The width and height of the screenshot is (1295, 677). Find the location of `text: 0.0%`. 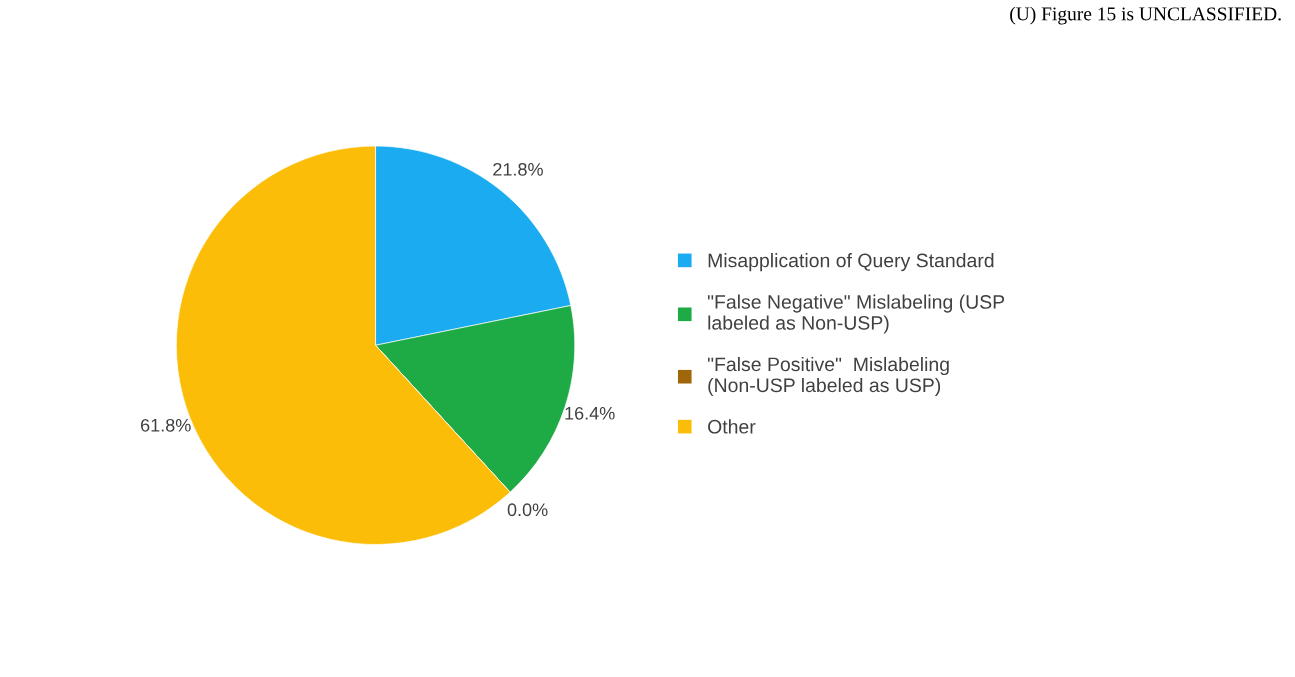

text: 0.0% is located at coordinates (527, 510).